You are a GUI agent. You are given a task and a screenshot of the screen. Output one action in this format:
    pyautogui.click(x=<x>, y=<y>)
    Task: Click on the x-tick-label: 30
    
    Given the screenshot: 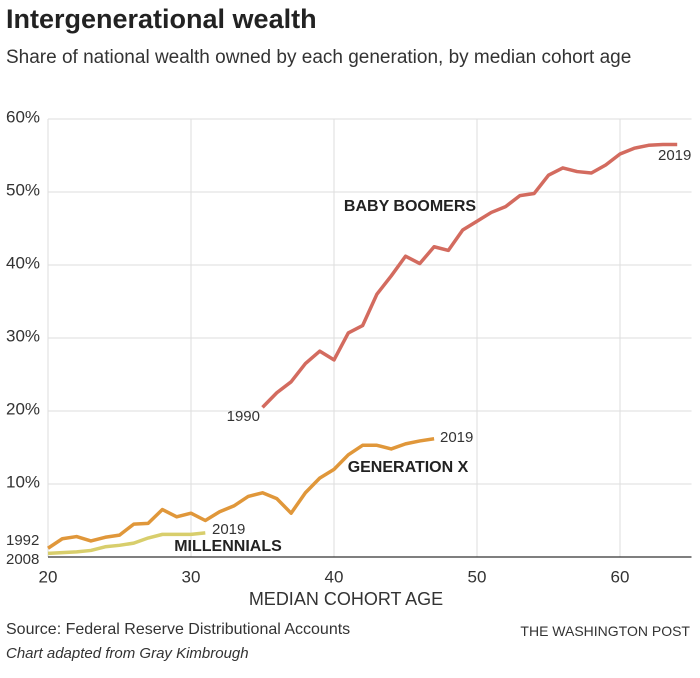 What is the action you would take?
    pyautogui.click(x=191, y=576)
    